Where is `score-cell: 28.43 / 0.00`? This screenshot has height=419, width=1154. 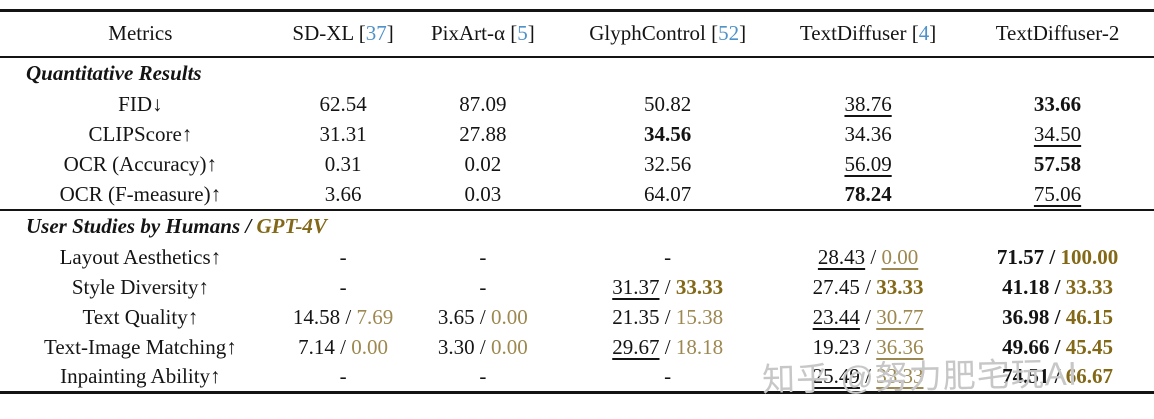 score-cell: 28.43 / 0.00 is located at coordinates (868, 258).